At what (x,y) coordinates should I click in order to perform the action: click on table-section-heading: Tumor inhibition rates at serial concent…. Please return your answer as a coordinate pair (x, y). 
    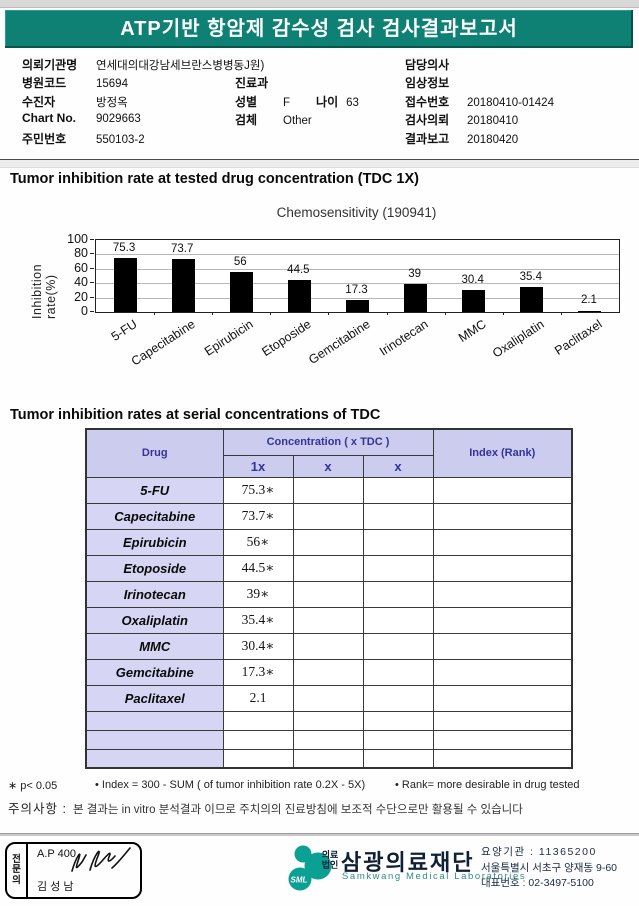
    Looking at the image, I should click on (195, 415).